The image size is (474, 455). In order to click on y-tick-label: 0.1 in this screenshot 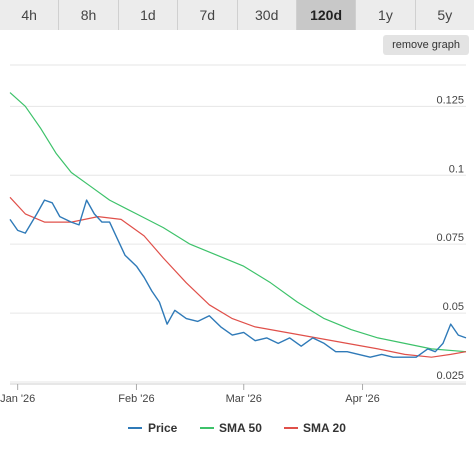, I will do `click(456, 169)`.